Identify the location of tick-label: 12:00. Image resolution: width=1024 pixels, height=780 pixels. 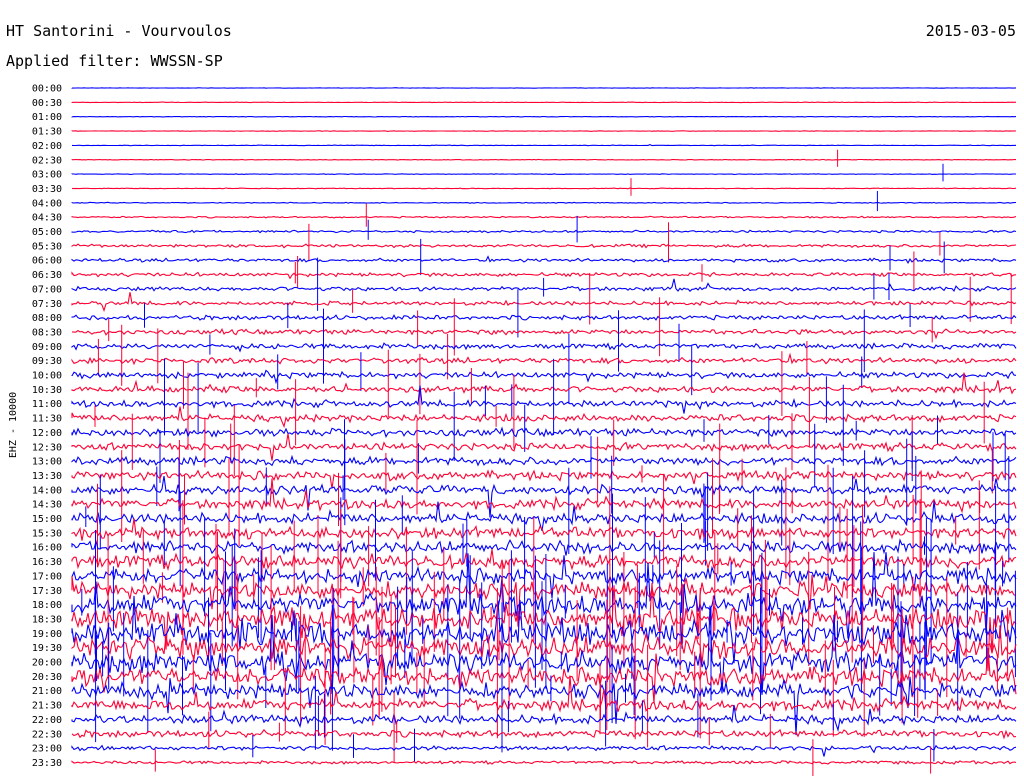
(47, 433).